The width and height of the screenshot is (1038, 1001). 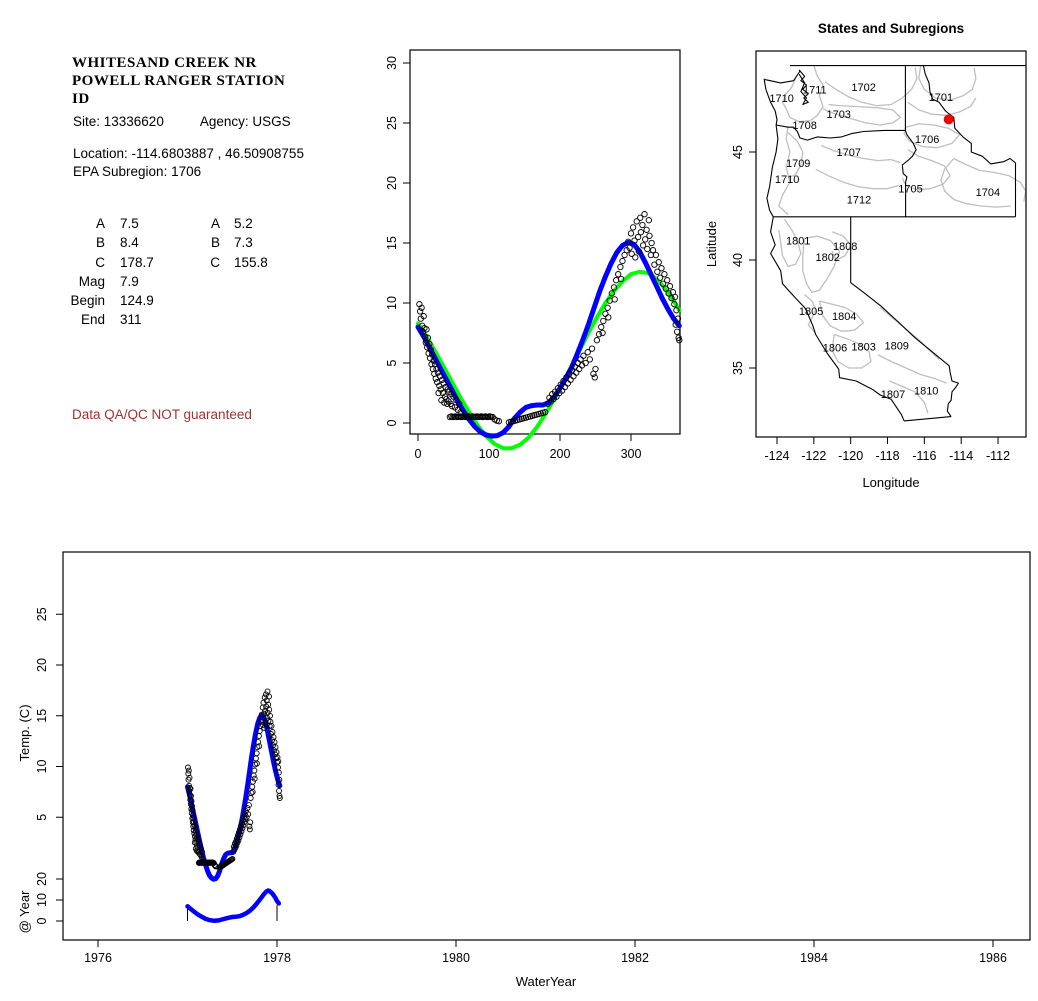 What do you see at coordinates (164, 281) in the screenshot?
I see `param-row: Mag 7.9` at bounding box center [164, 281].